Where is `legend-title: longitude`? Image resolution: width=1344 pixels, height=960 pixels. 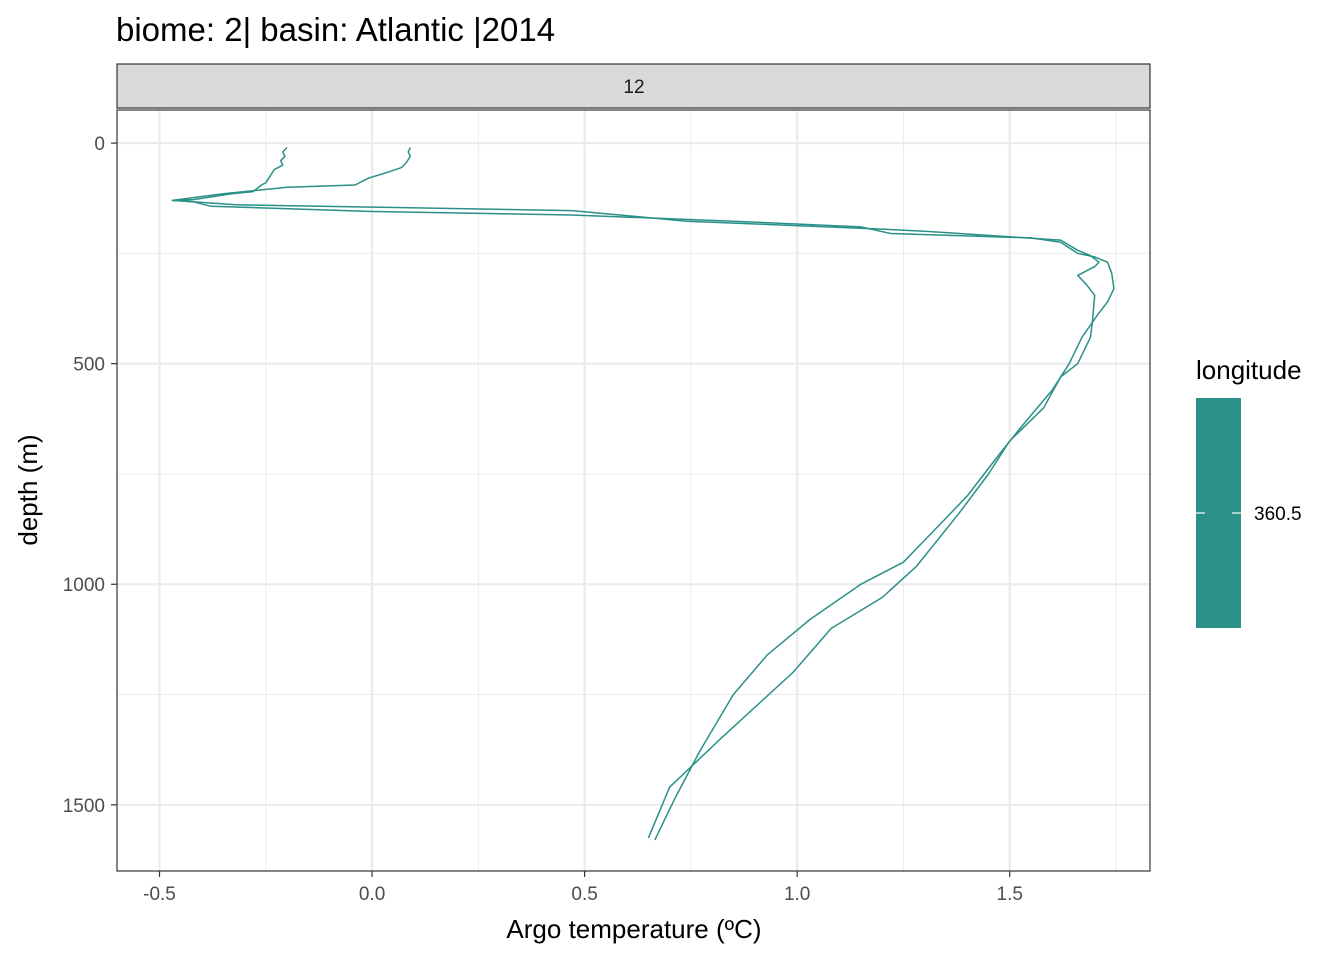
legend-title: longitude is located at coordinates (1249, 370).